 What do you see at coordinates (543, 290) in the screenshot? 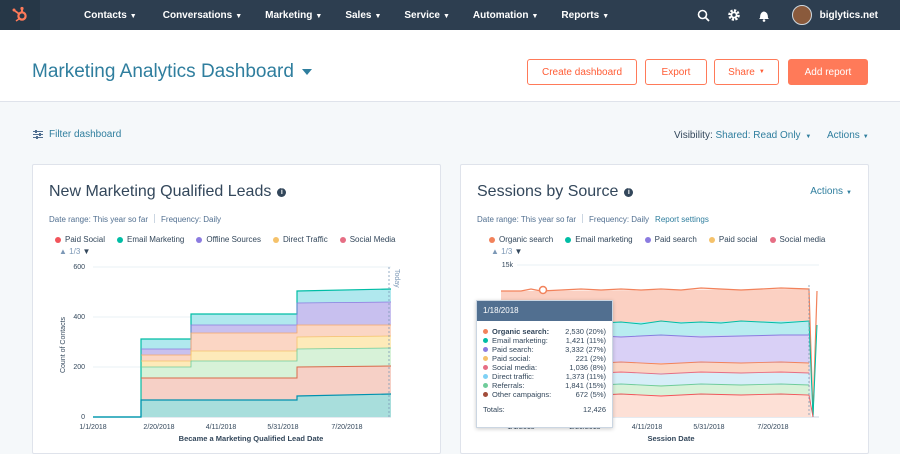
I see `hover-point` at bounding box center [543, 290].